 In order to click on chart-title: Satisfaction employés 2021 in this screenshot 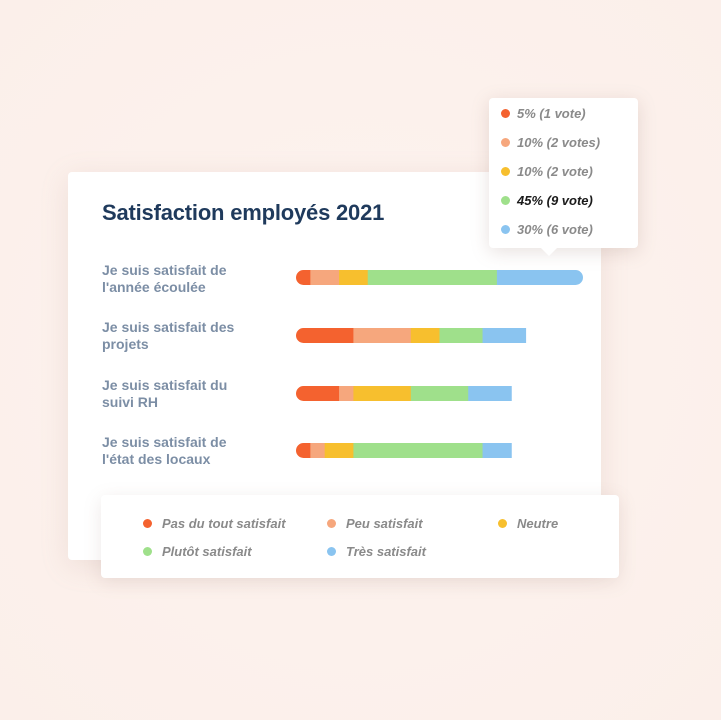, I will do `click(243, 212)`.